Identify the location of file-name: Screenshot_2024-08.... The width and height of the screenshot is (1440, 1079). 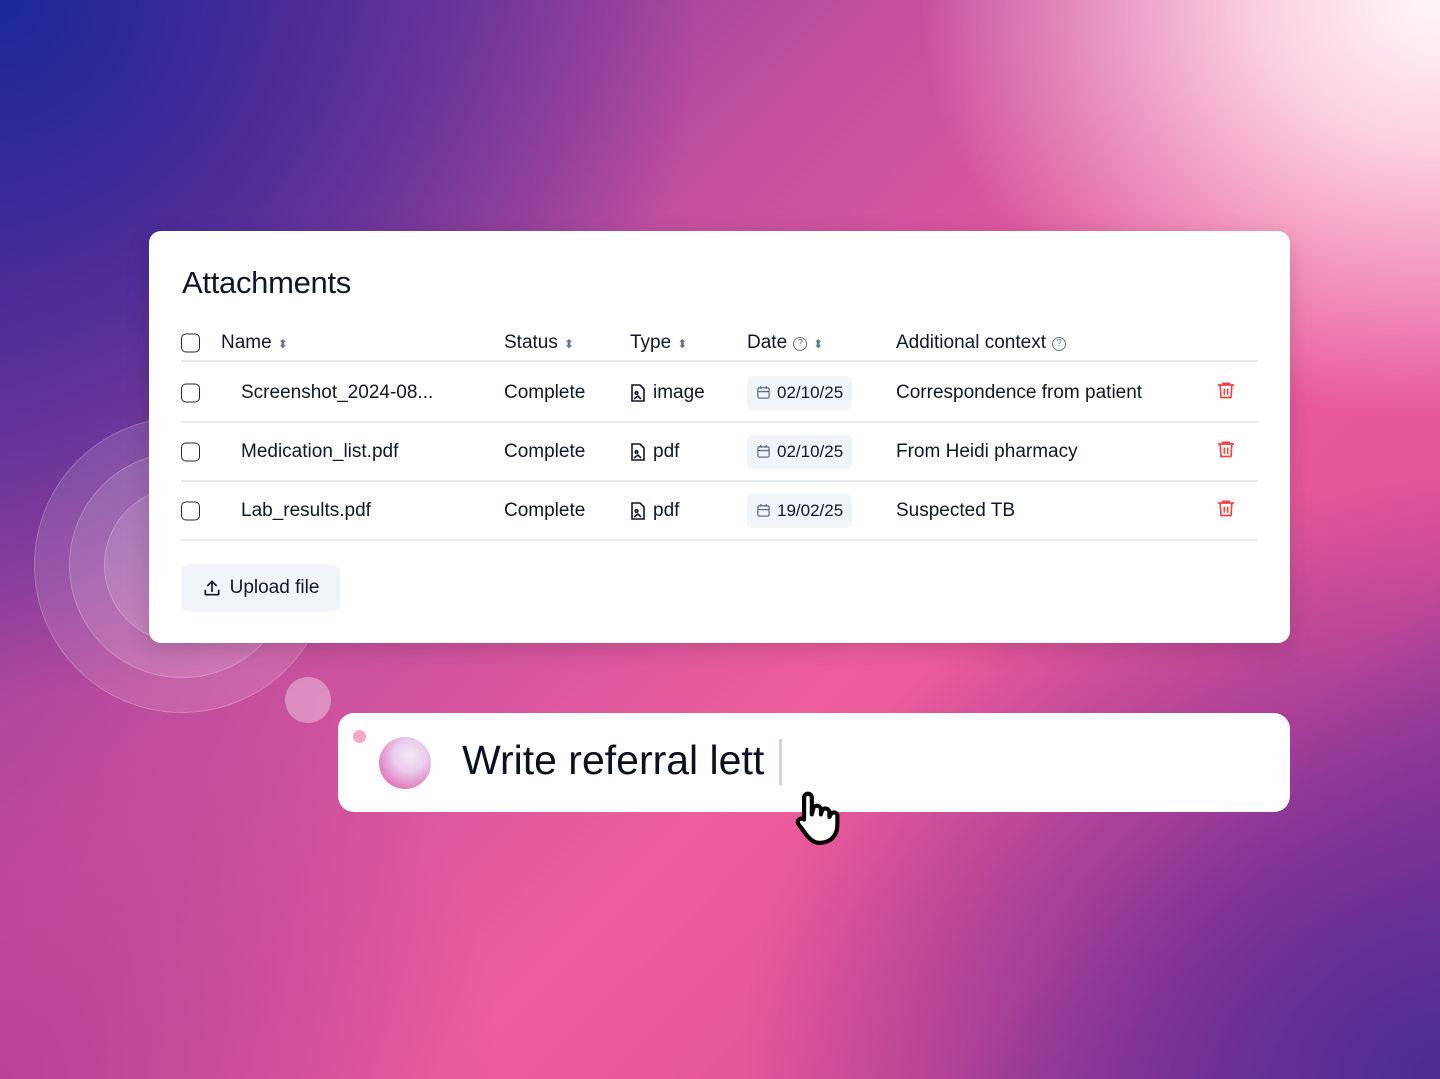
(337, 392).